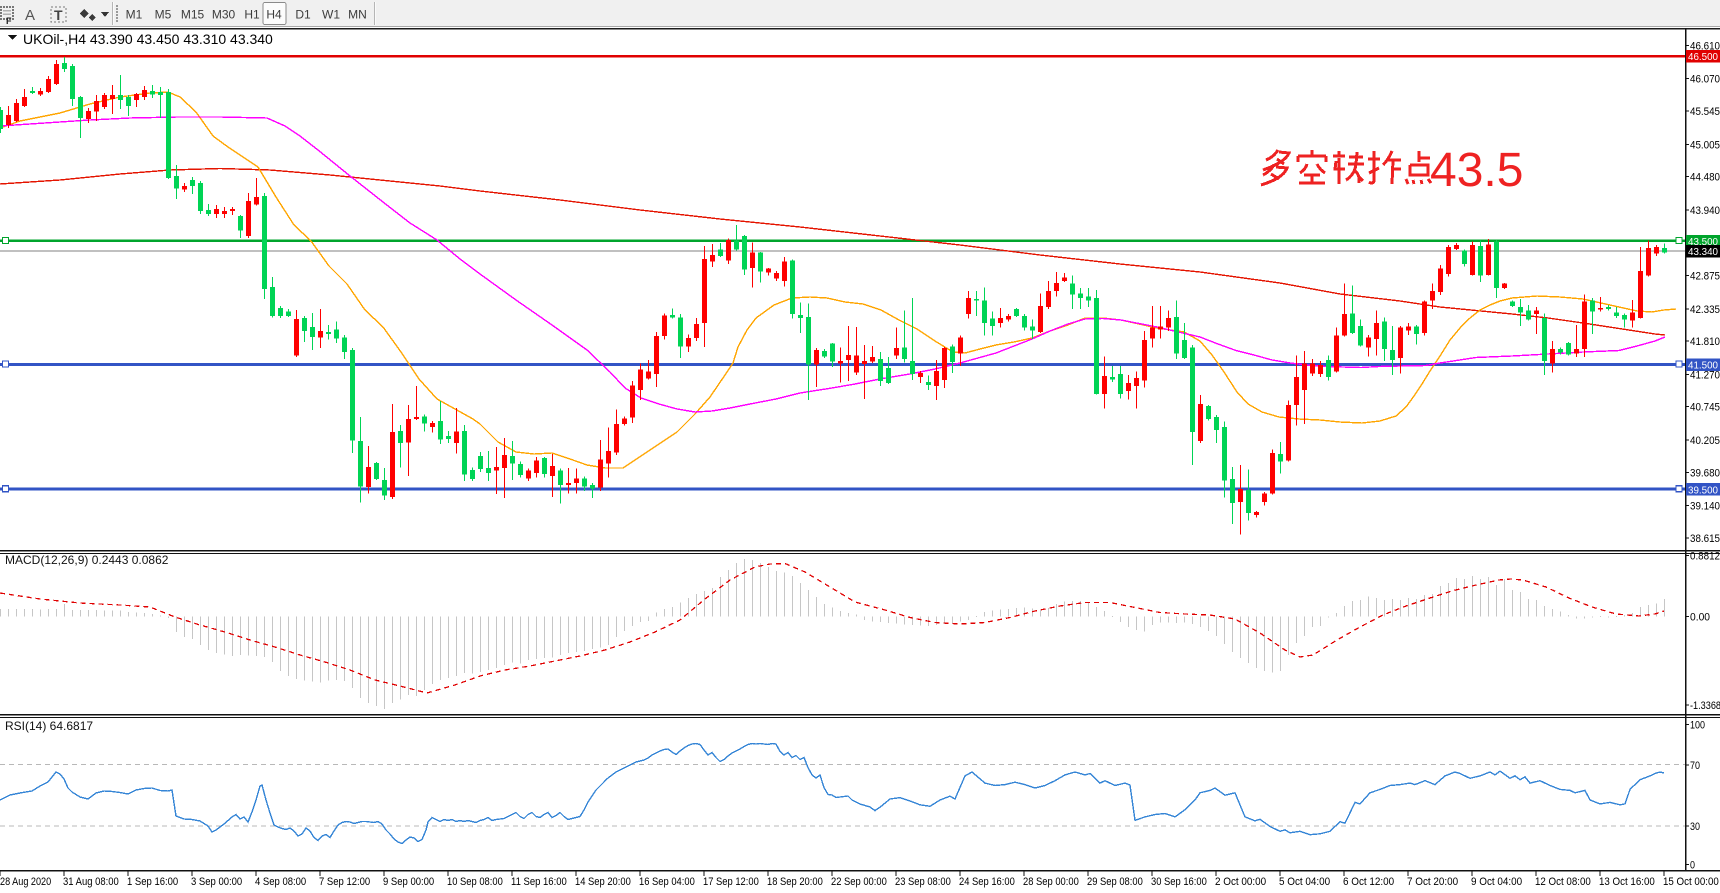 This screenshot has width=1720, height=893. Describe the element at coordinates (987, 882) in the screenshot. I see `svg-text: 24 Sep 16:00` at that location.